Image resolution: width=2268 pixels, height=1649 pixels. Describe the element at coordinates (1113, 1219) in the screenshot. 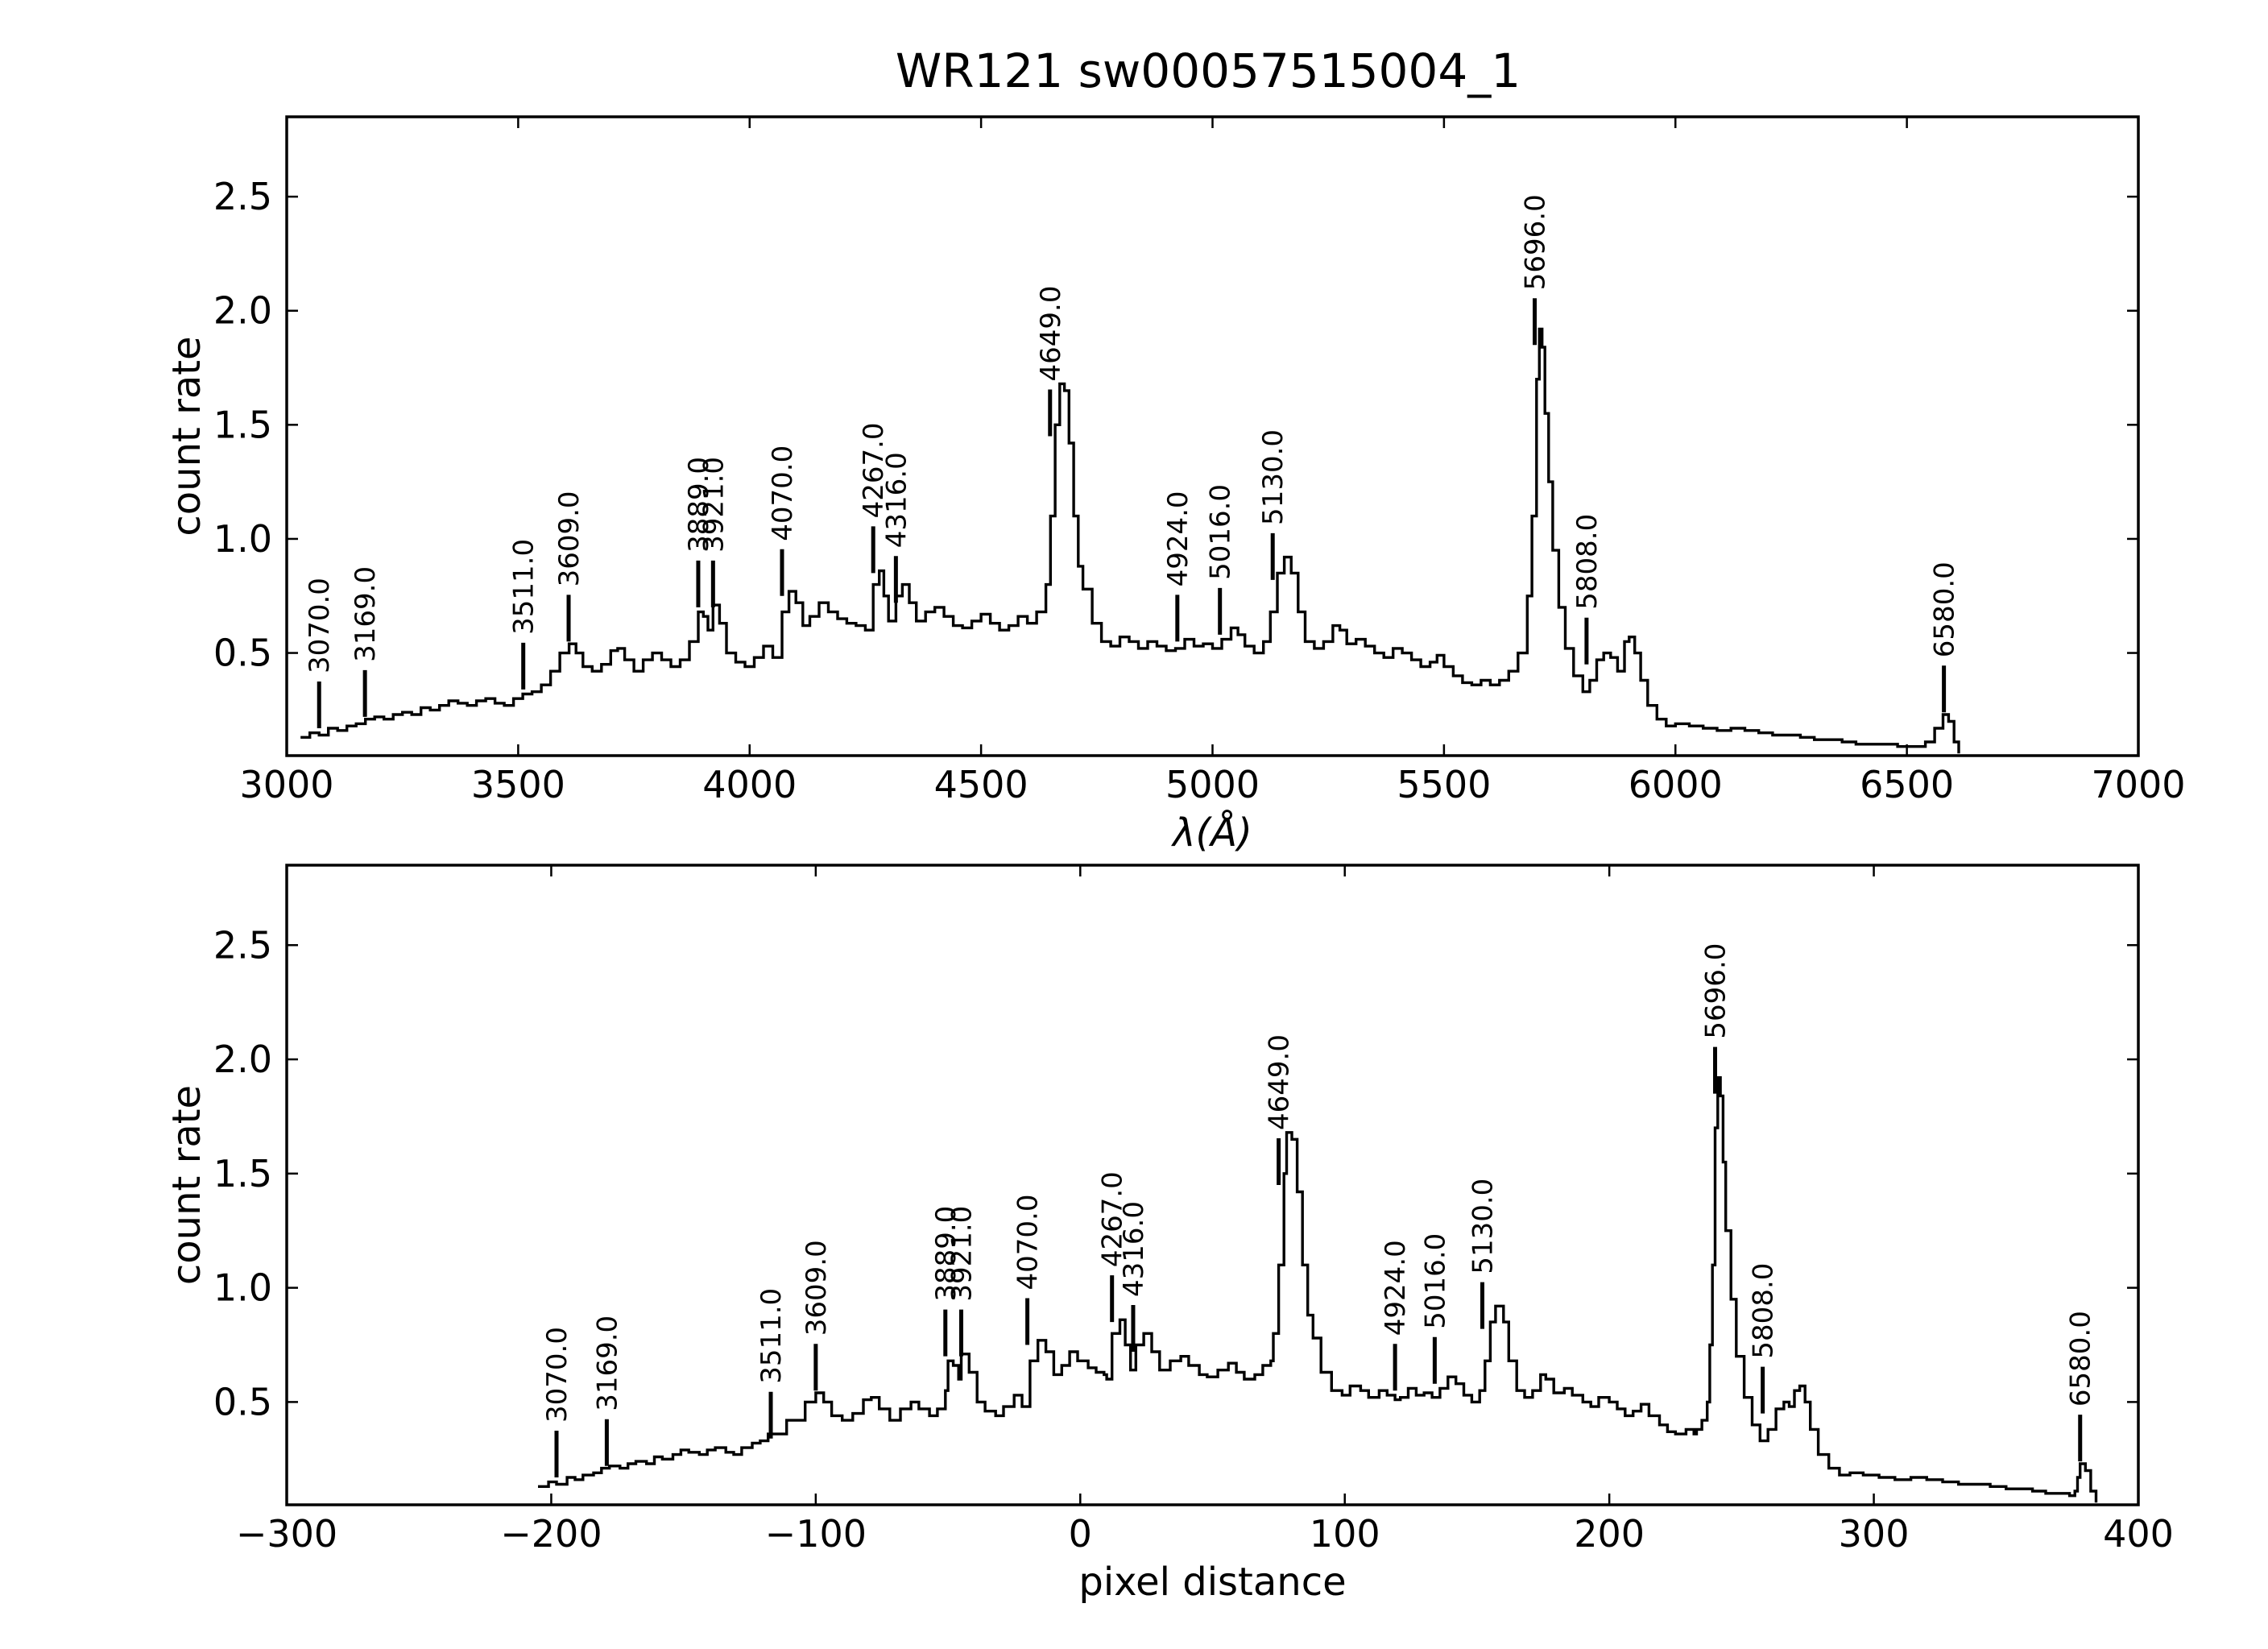

I see `bottom-line-label: 4267.0` at that location.